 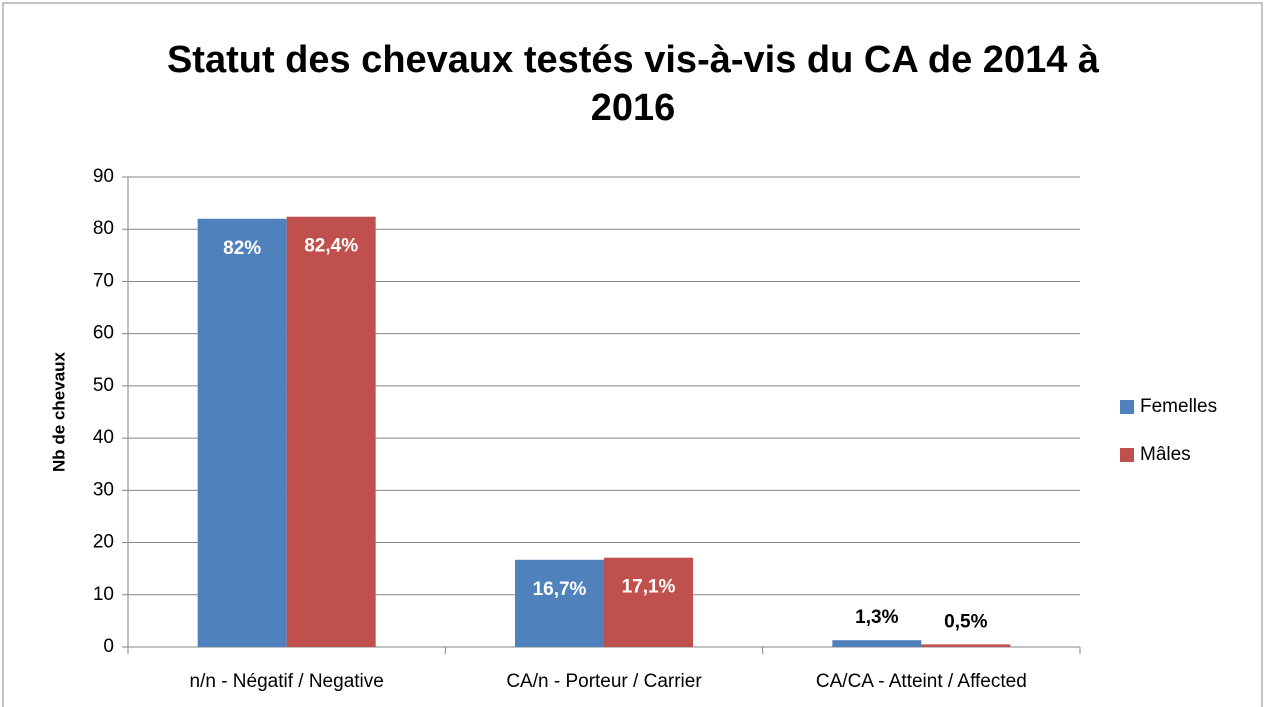 What do you see at coordinates (921, 681) in the screenshot?
I see `x-tick-label: CA/CA - Atteint / Affected` at bounding box center [921, 681].